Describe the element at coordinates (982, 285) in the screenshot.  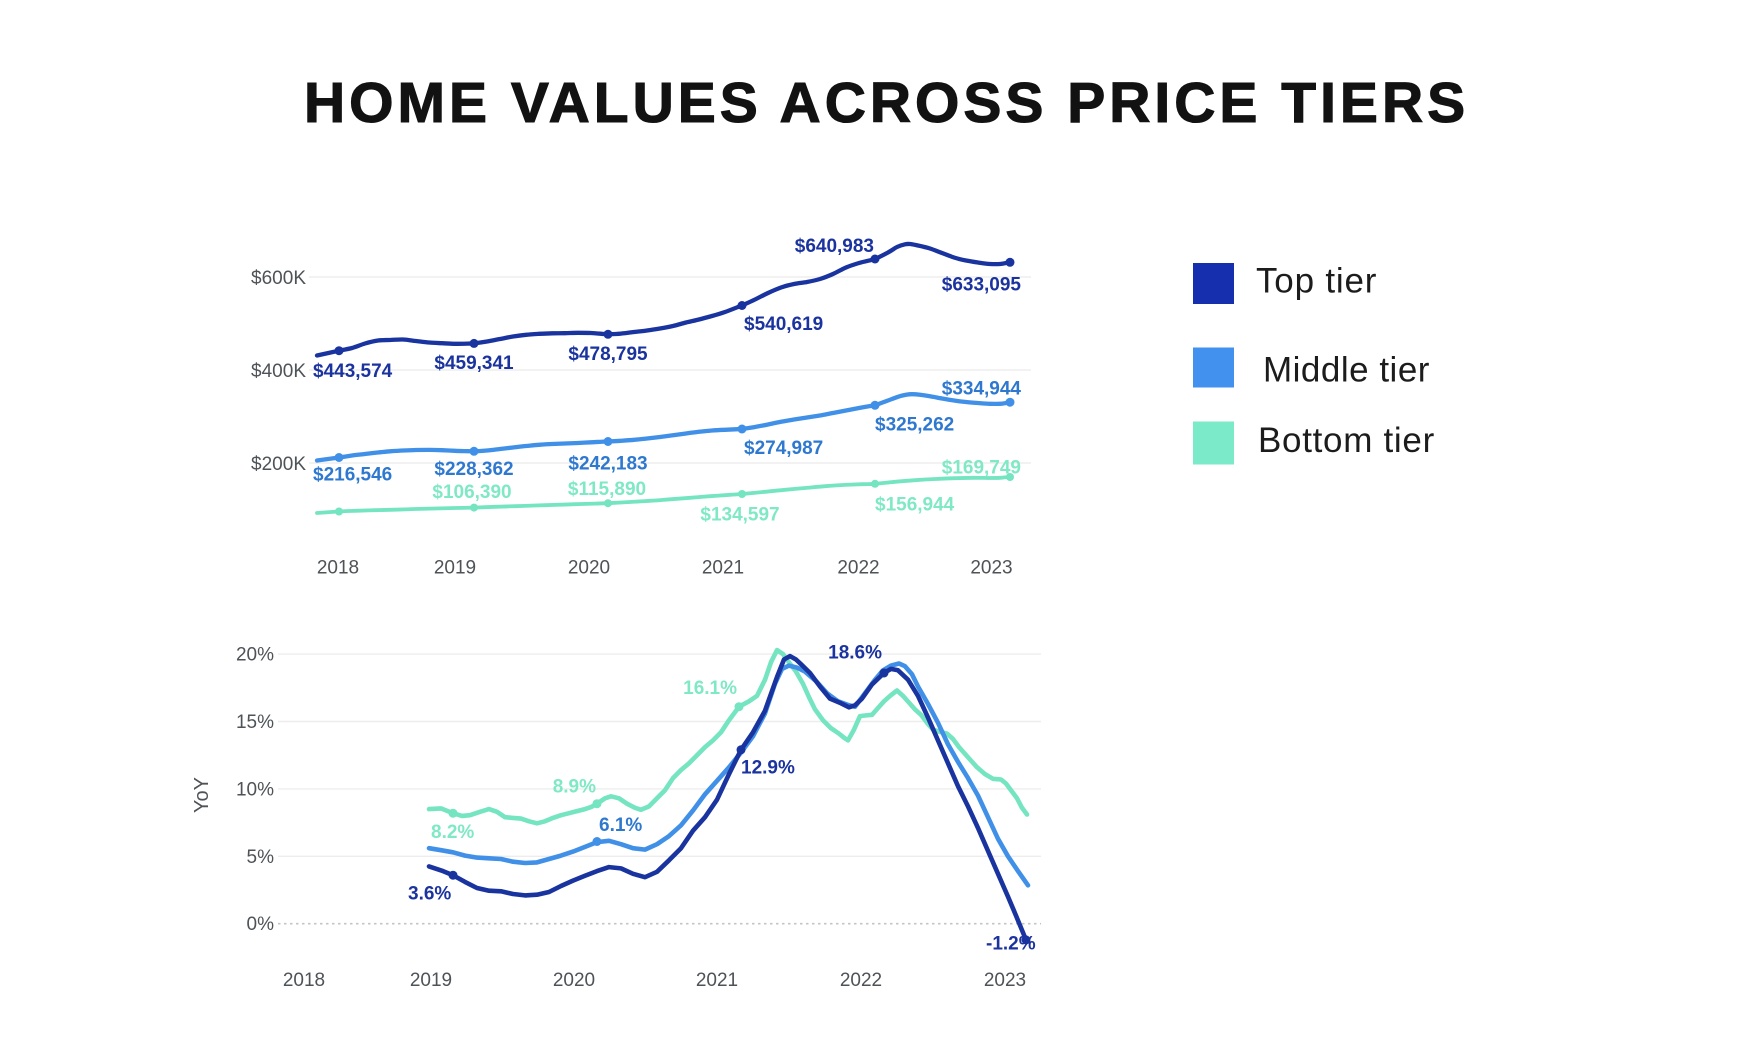
I see `svg-text: $633,095` at that location.